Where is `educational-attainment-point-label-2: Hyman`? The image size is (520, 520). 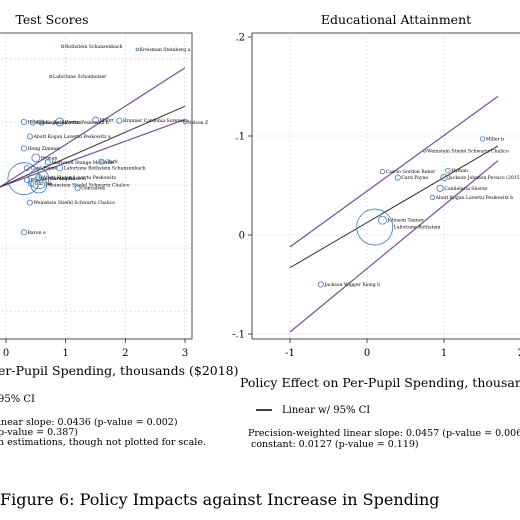 educational-attainment-point-label-2: Hyman is located at coordinates (459, 171).